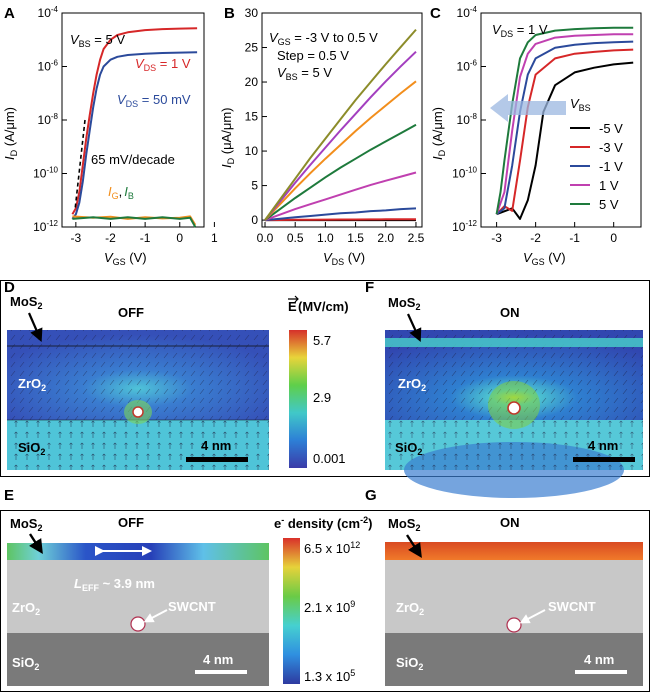  What do you see at coordinates (609, 185) in the screenshot?
I see `legend-label: 1 V` at bounding box center [609, 185].